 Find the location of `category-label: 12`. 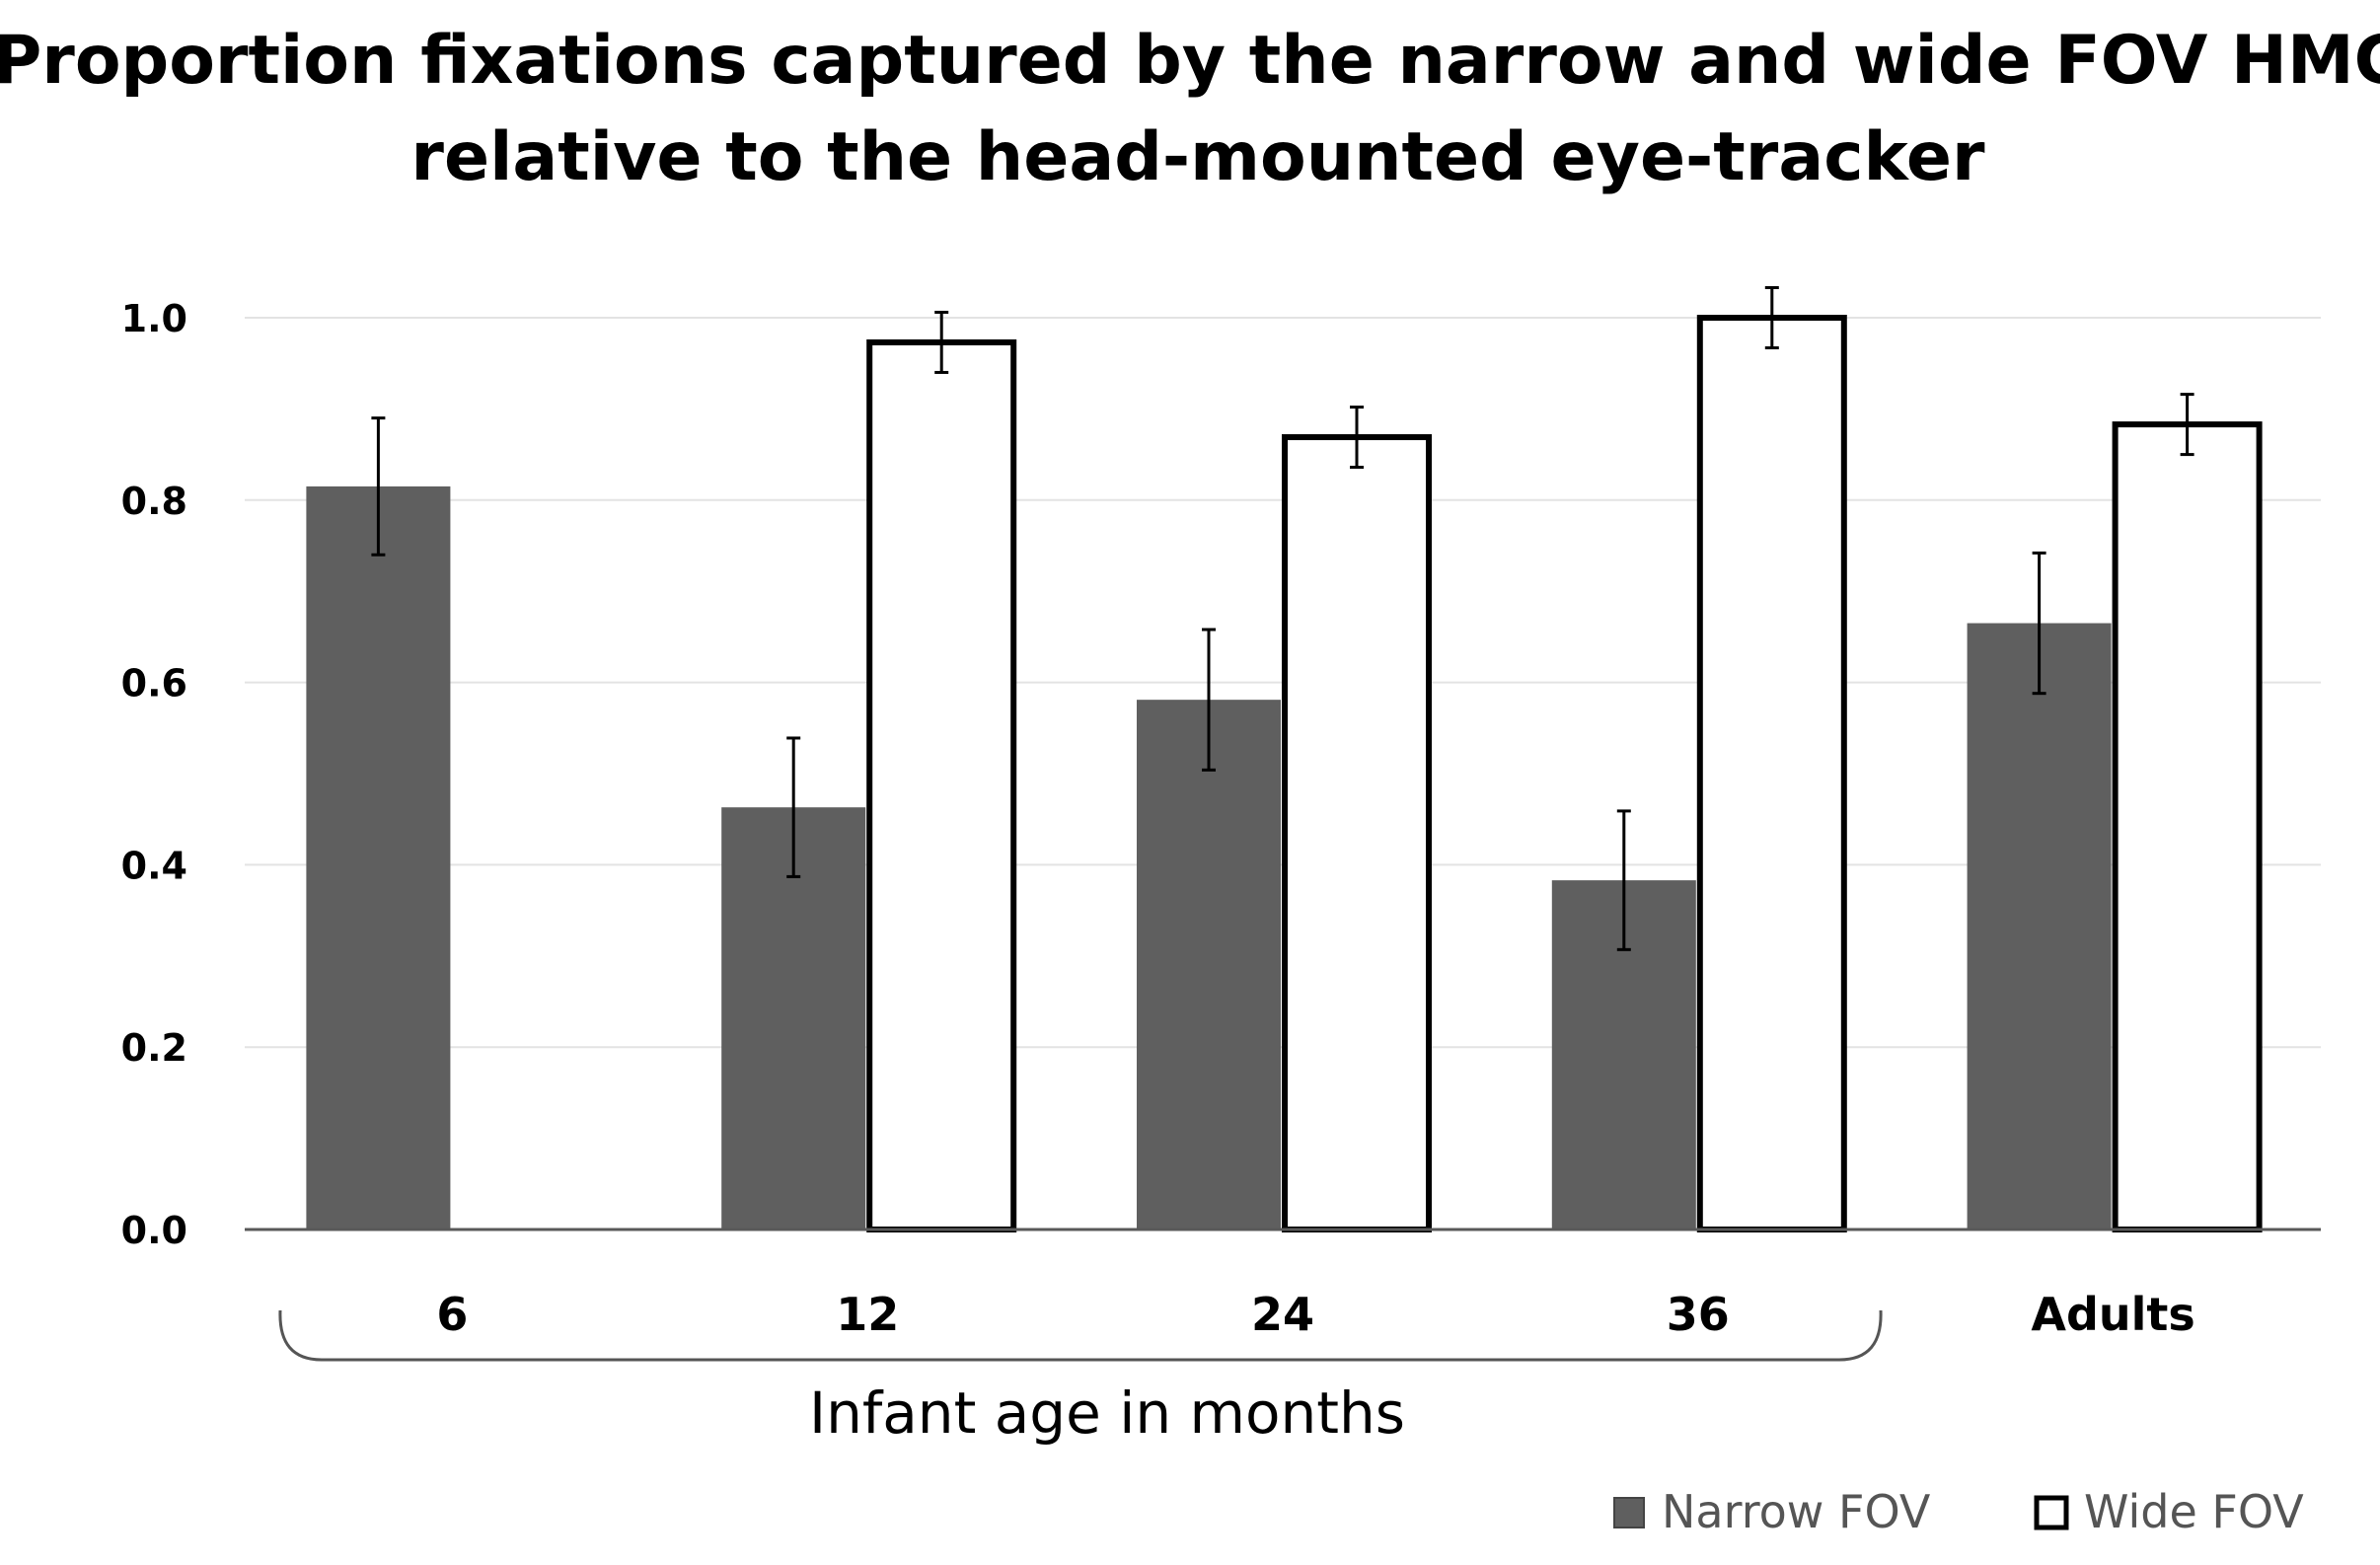

category-label: 12 is located at coordinates (867, 1315).